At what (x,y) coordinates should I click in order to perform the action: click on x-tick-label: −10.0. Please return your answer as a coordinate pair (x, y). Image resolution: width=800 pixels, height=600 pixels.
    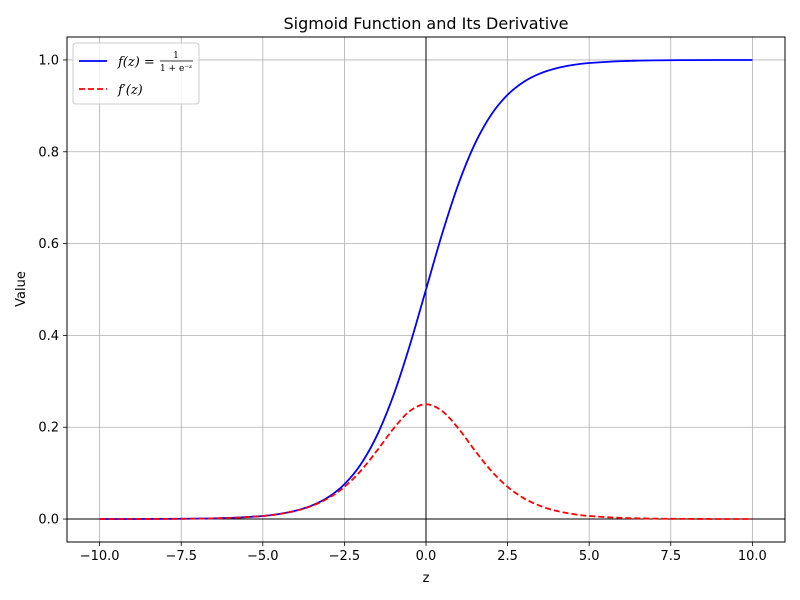
    Looking at the image, I should click on (100, 556).